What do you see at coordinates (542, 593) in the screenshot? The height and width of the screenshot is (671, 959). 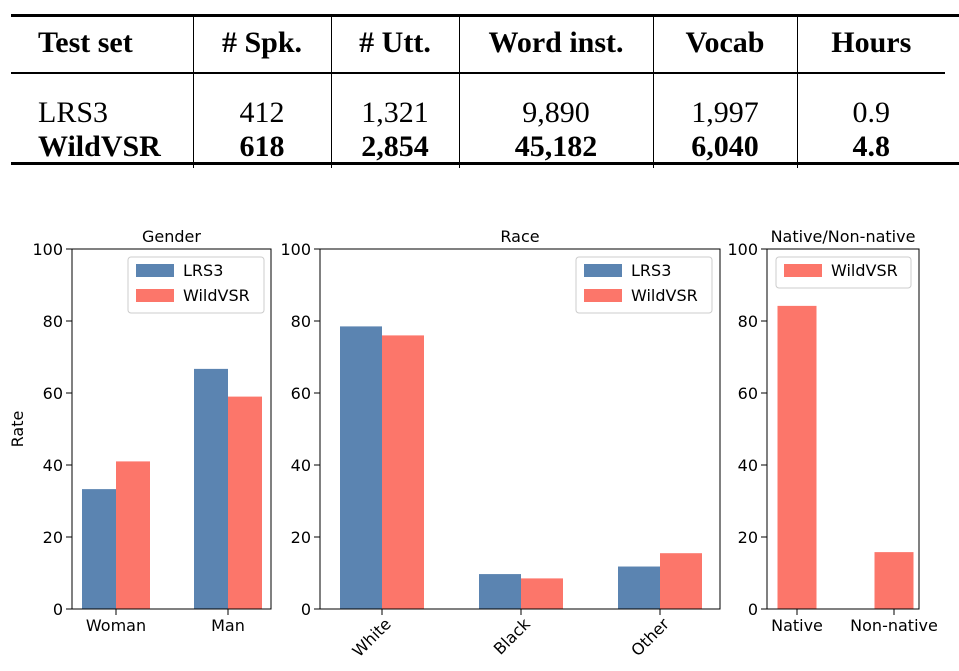 I see `bar-wildvsr-black` at bounding box center [542, 593].